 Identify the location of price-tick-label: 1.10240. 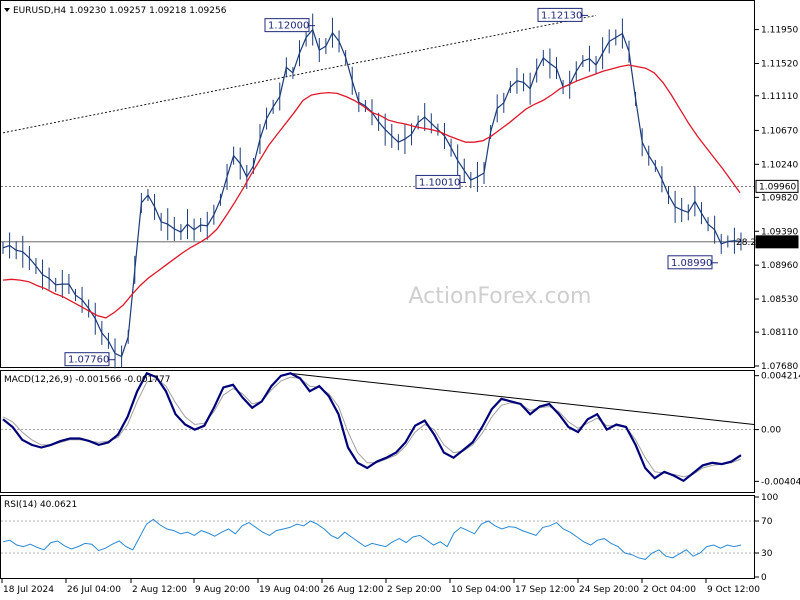
(779, 165).